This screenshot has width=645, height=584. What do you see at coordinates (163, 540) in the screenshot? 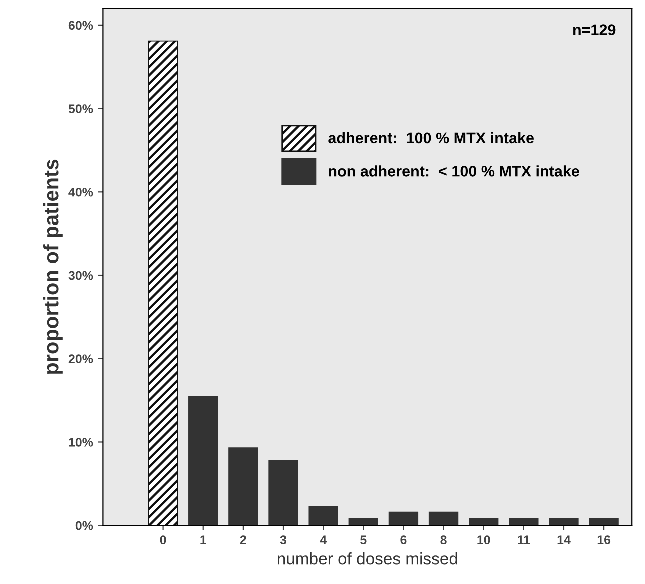
I see `x-tick-label: 0` at bounding box center [163, 540].